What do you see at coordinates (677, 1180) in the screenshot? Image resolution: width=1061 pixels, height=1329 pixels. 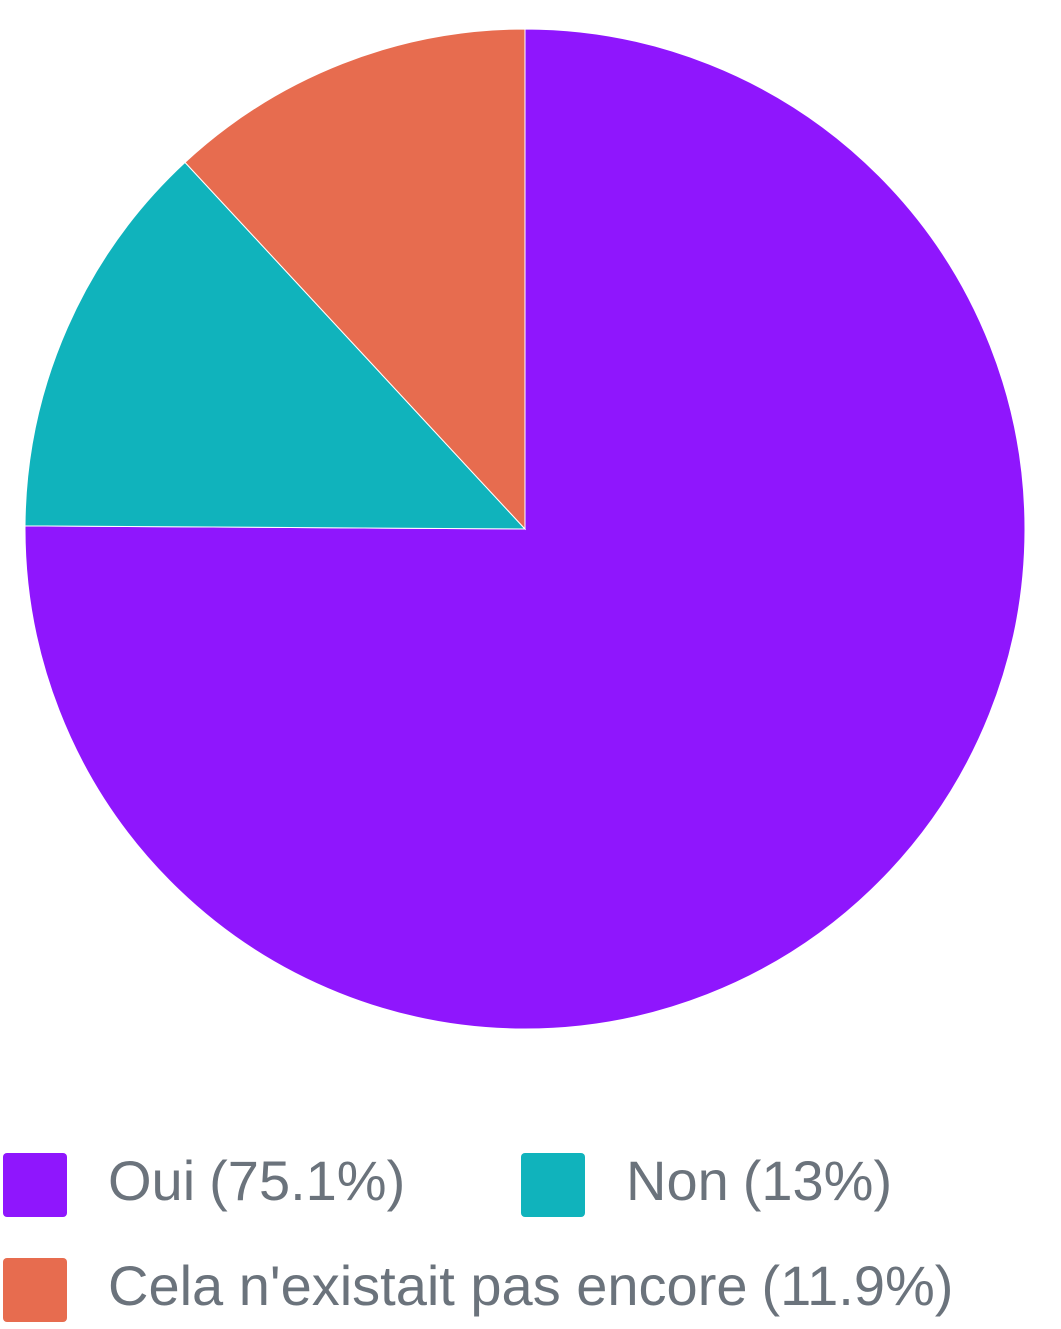 I see `legend-category: Non` at bounding box center [677, 1180].